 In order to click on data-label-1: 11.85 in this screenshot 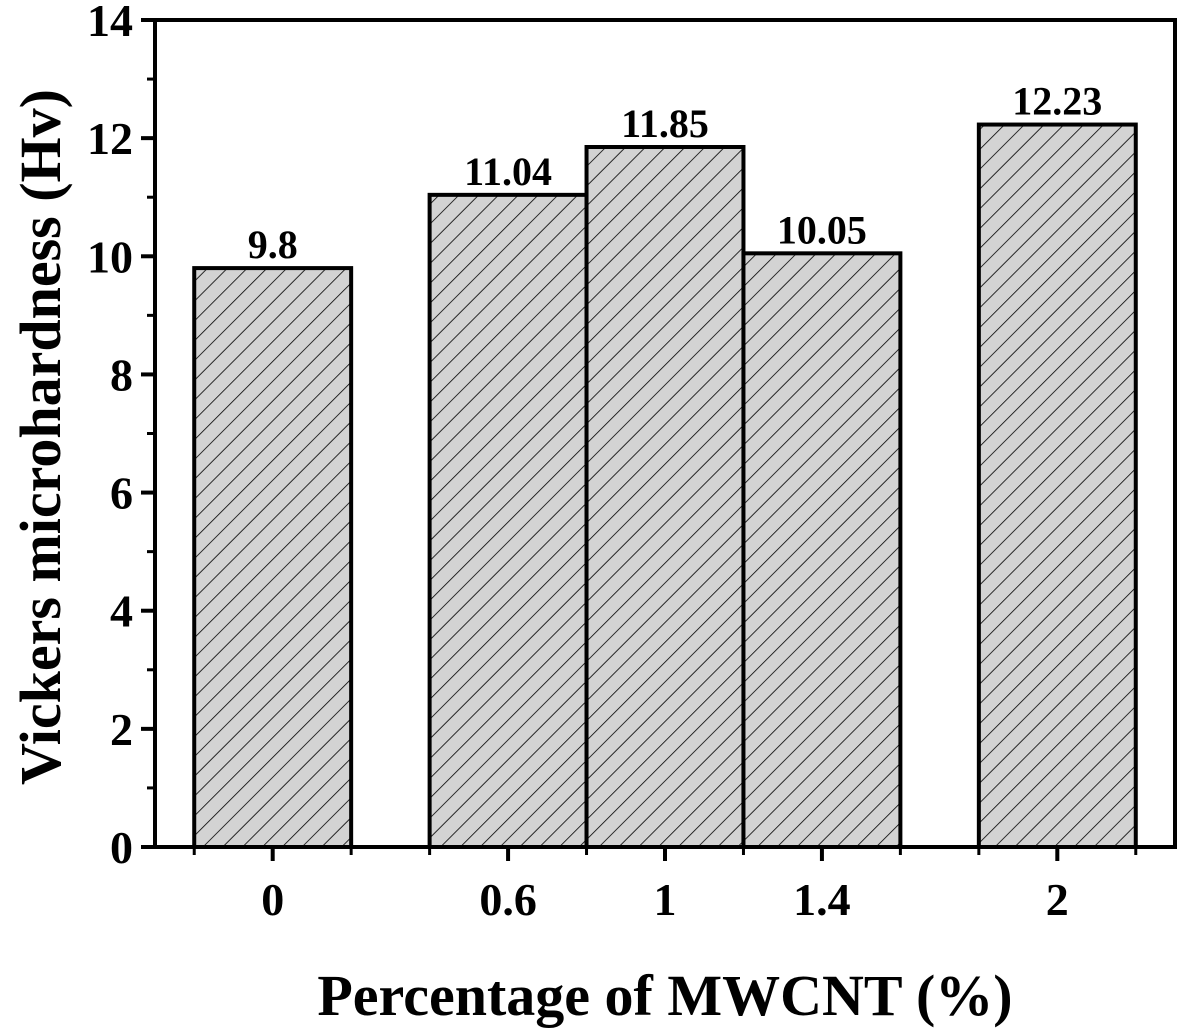, I will do `click(665, 123)`.